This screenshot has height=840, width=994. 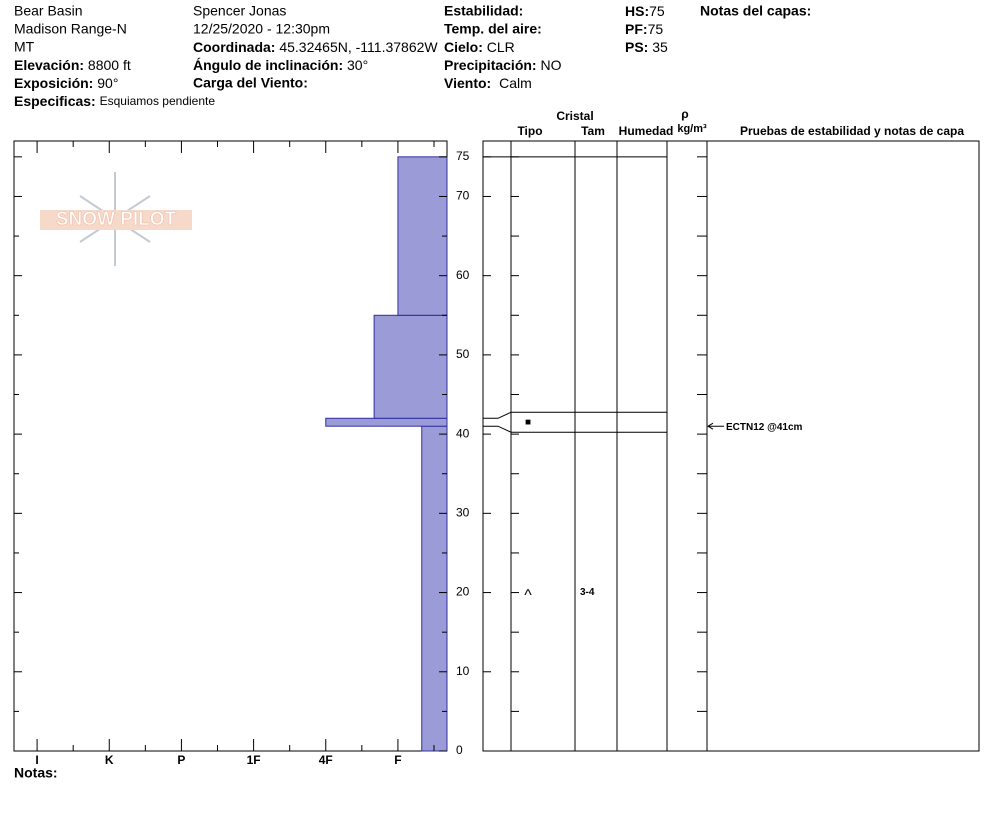 What do you see at coordinates (36, 773) in the screenshot?
I see `notes-label: Notas:` at bounding box center [36, 773].